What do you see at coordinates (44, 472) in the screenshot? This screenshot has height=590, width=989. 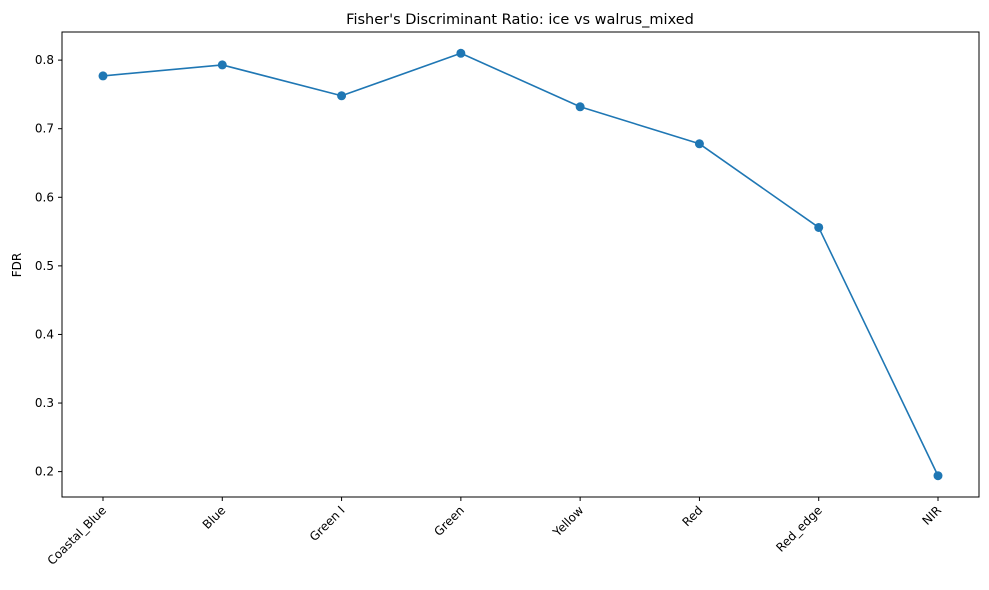 I see `y-tick-label: 0.2` at bounding box center [44, 472].